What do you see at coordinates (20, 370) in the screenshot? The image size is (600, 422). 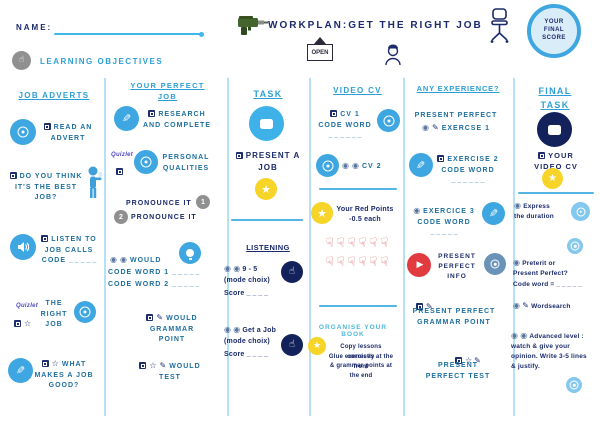 I see `pencil-button-what-makes: ✎` at bounding box center [20, 370].